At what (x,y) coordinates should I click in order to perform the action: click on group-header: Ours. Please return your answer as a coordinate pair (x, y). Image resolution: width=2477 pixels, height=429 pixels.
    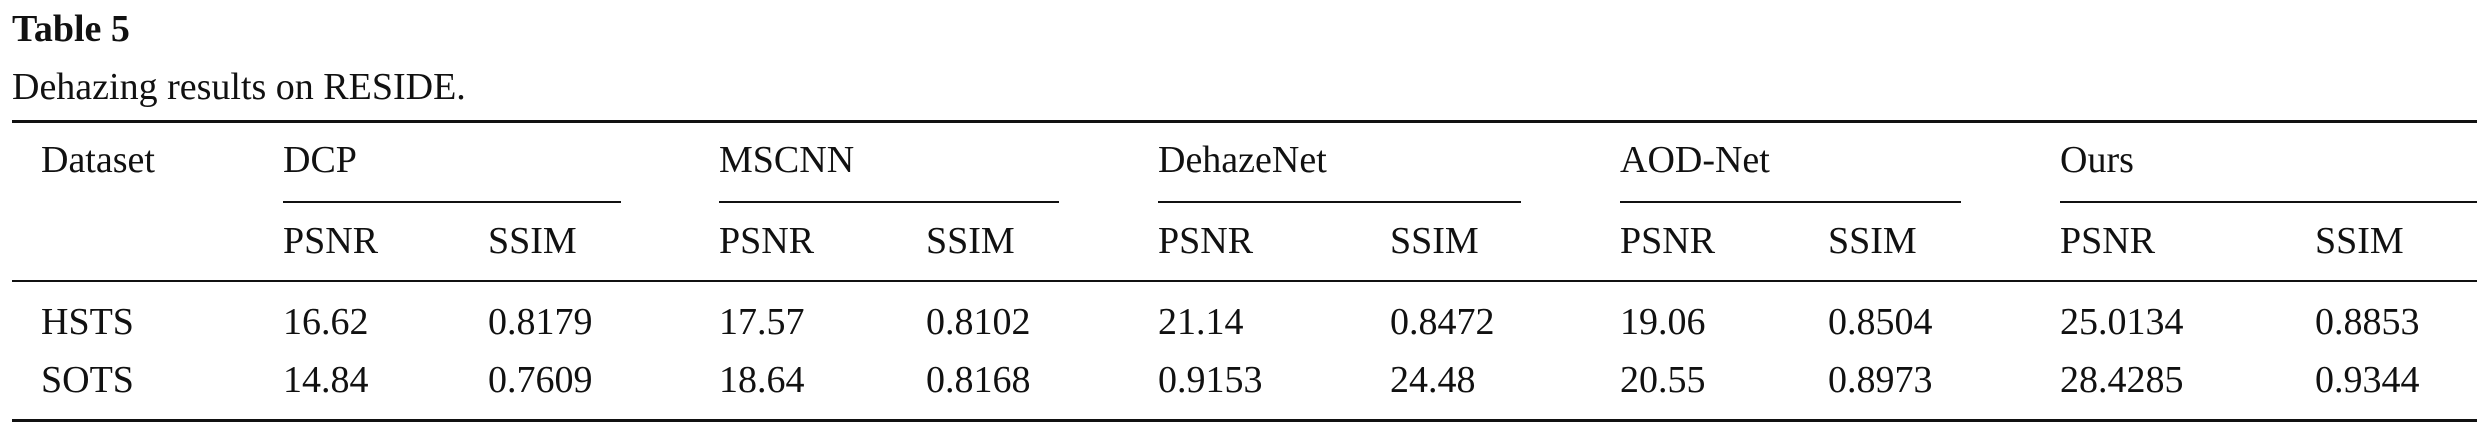
    Looking at the image, I should click on (2097, 160).